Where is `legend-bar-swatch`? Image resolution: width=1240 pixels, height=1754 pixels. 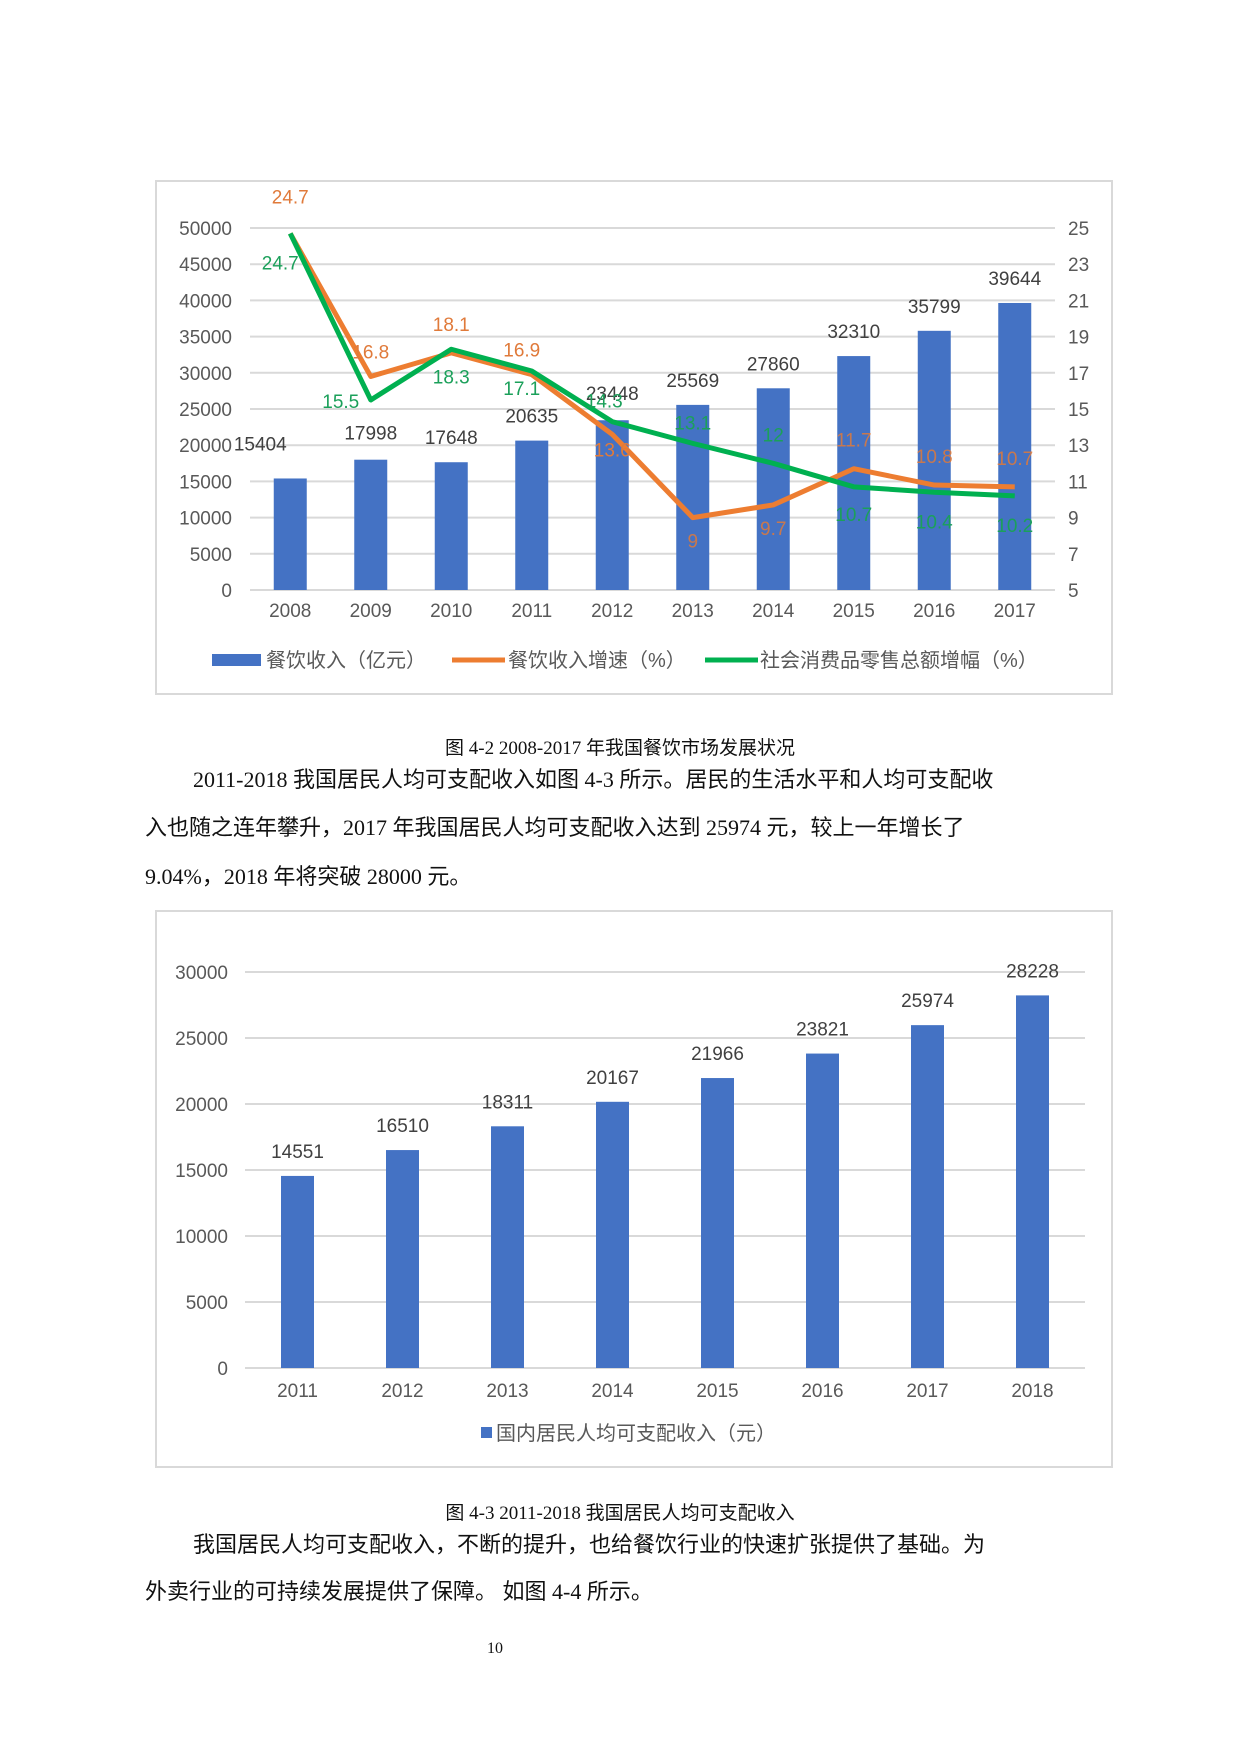
legend-bar-swatch is located at coordinates (486, 1432).